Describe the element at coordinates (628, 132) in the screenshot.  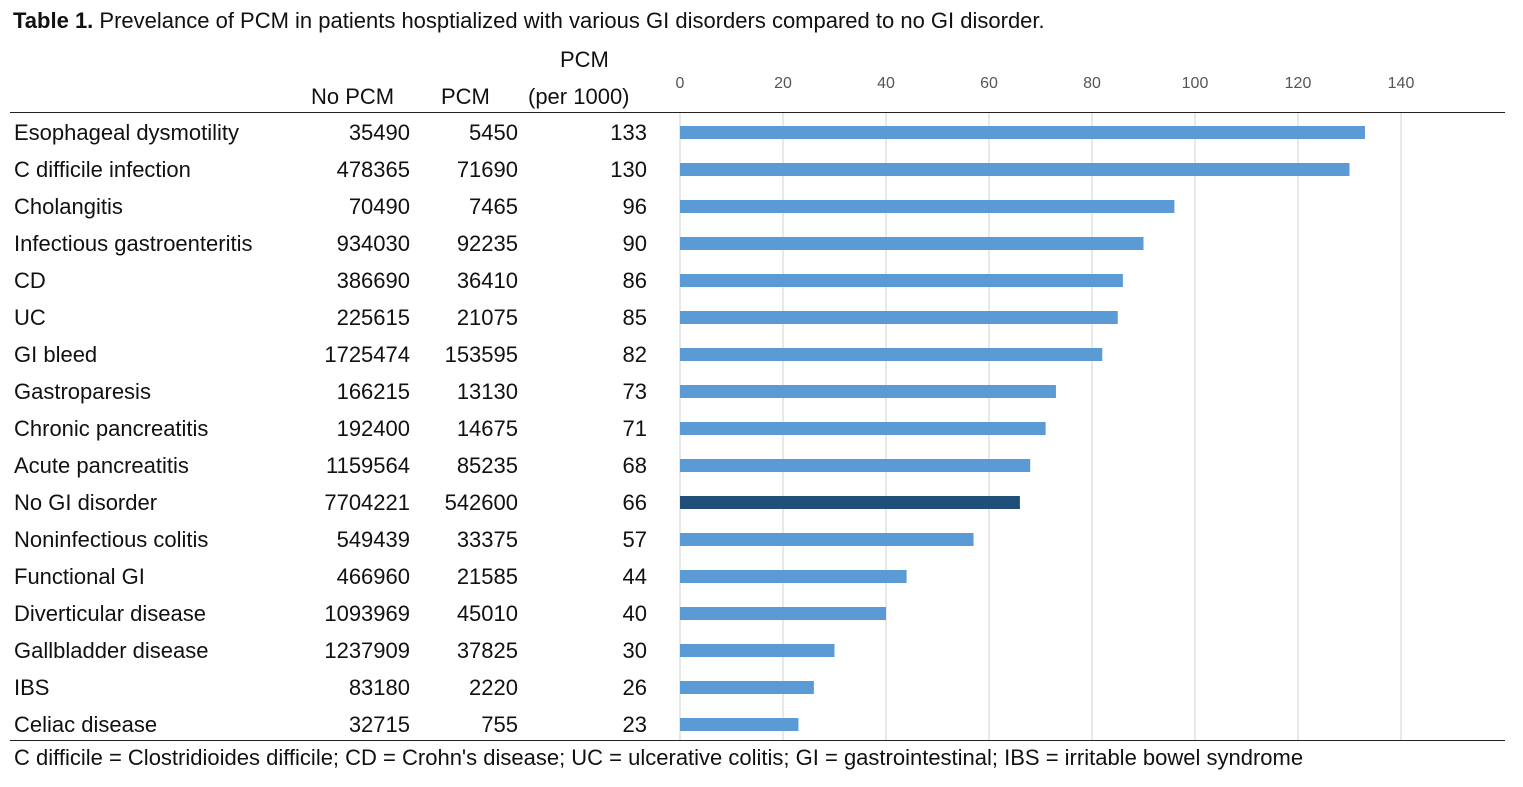
I see `row-rate: 133` at that location.